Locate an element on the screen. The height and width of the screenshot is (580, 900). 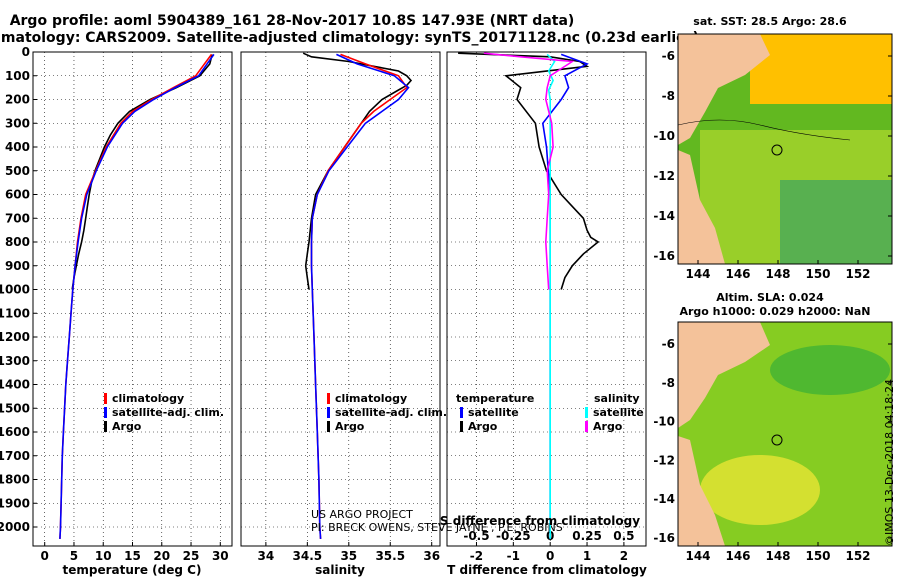
depth-tick-label: 1700 is located at coordinates (15, 456).